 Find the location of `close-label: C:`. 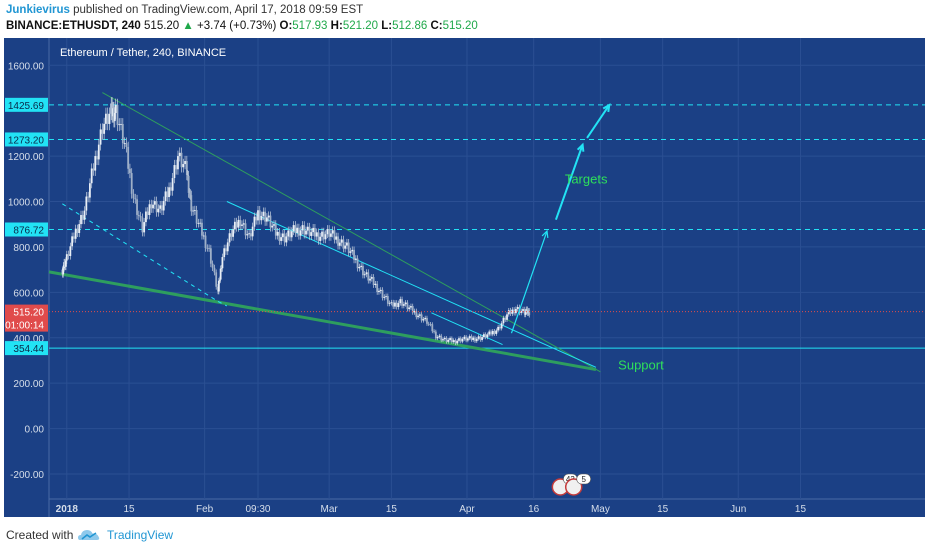

close-label: C: is located at coordinates (436, 26).